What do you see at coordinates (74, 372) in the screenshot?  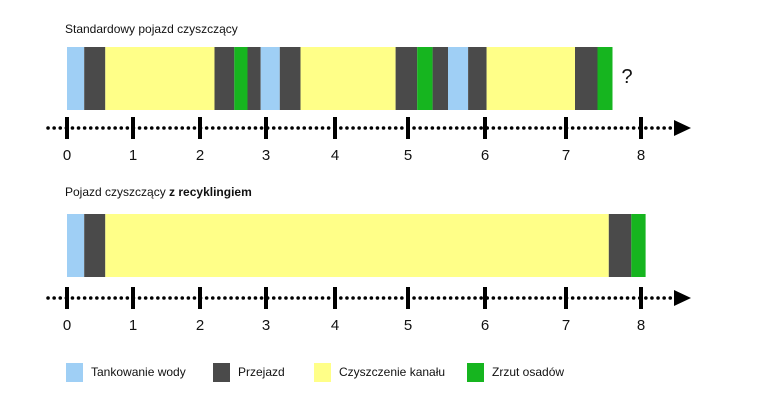 I see `legend-swatch-tankowanie` at bounding box center [74, 372].